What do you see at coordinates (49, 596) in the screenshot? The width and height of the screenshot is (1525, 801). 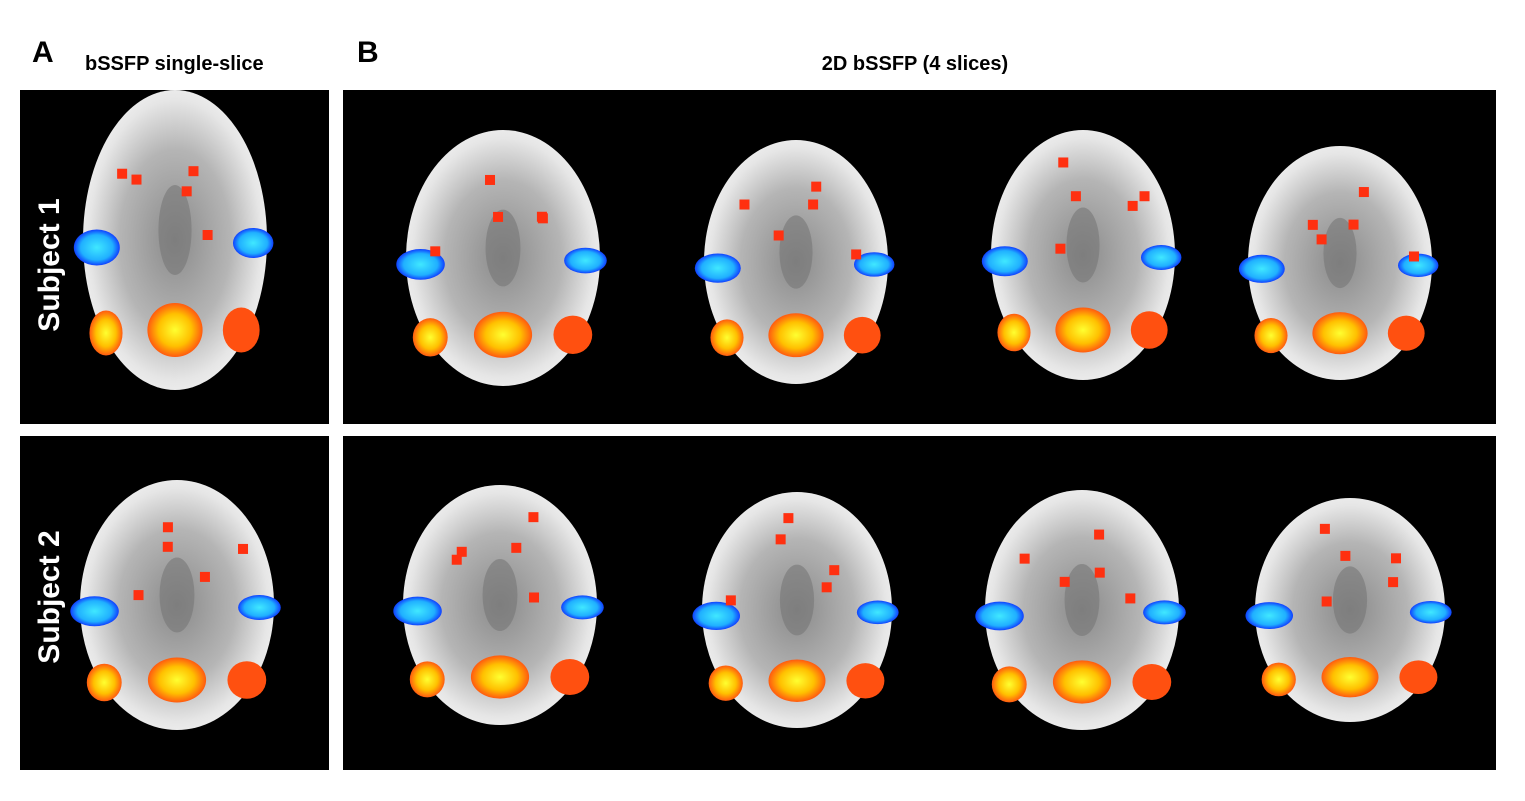 I see `row-label: Subject 2` at bounding box center [49, 596].